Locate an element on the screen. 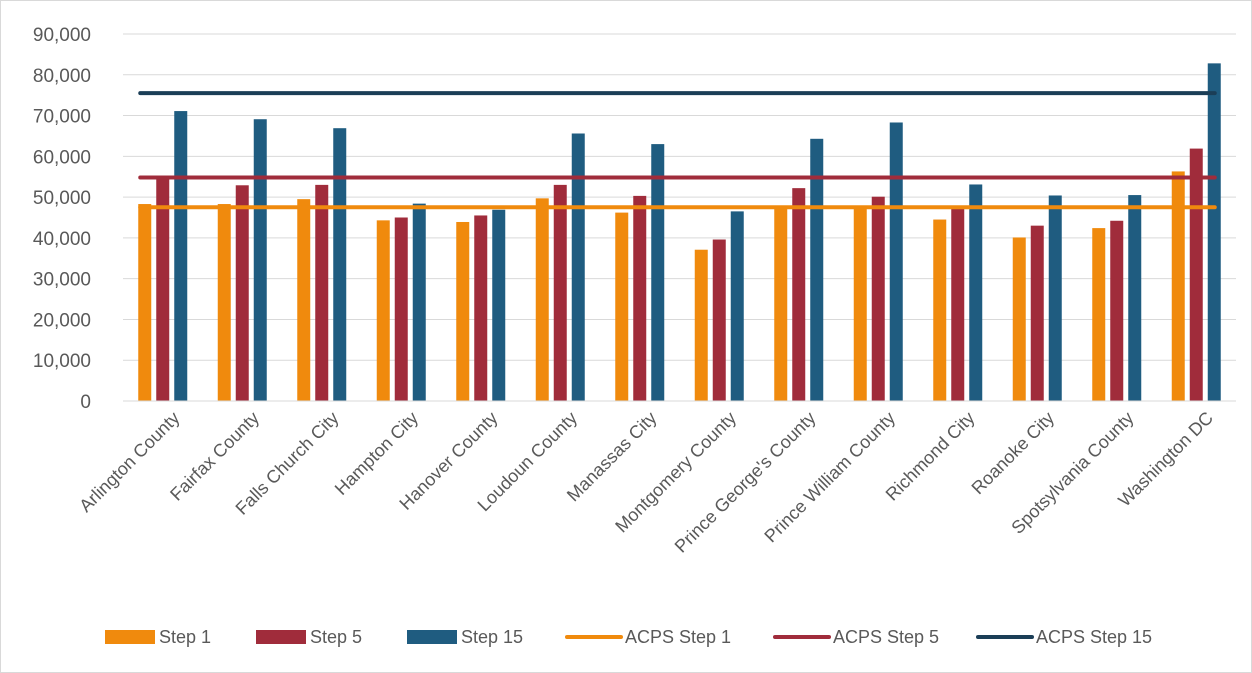 This screenshot has height=673, width=1252. y-tick-label: 70,000 is located at coordinates (62, 117).